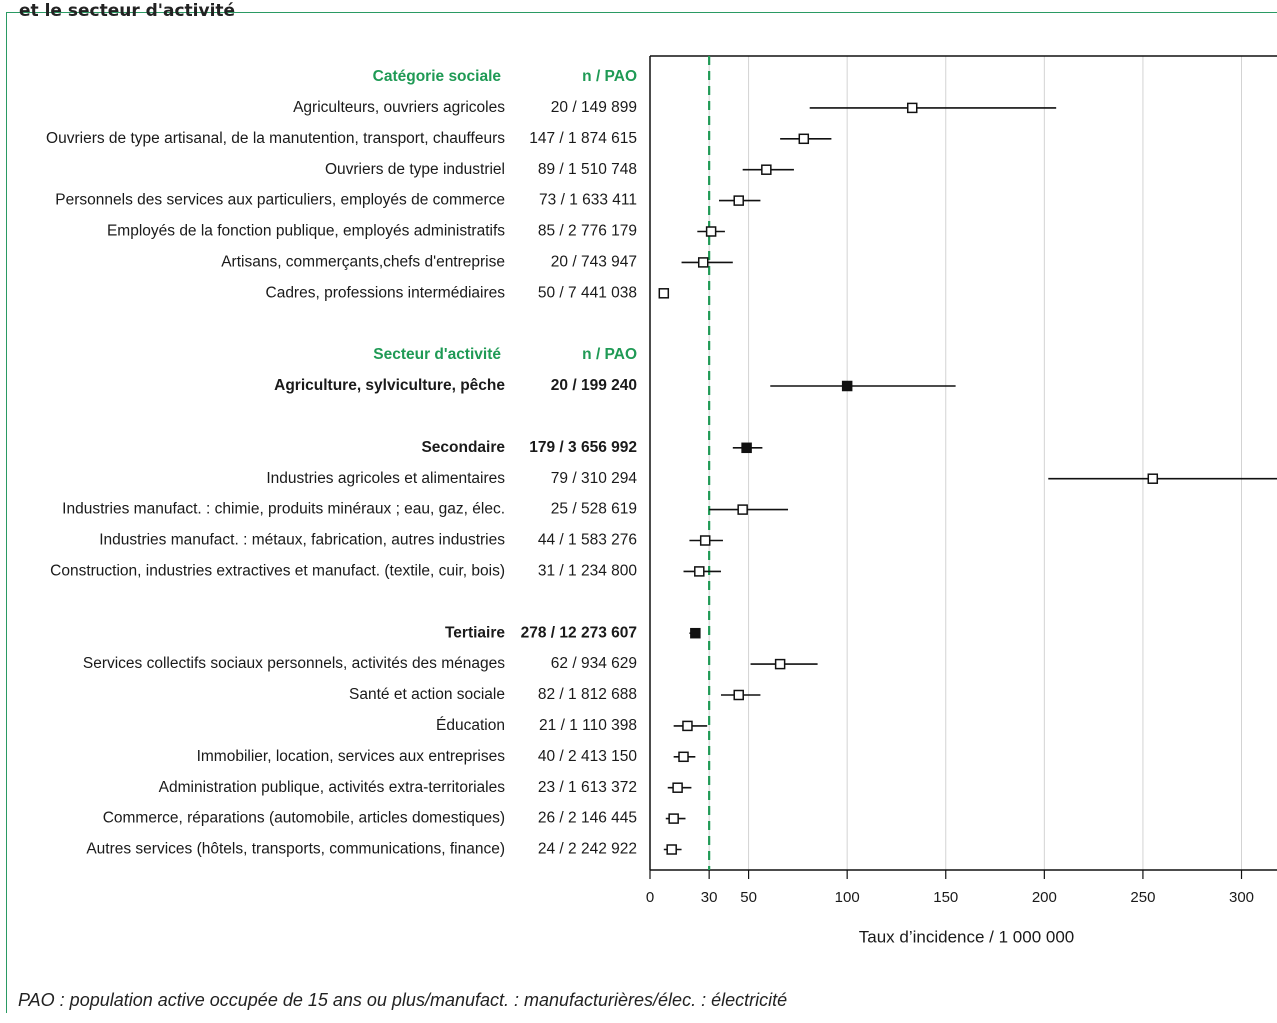 This screenshot has height=1023, width=1277. I want to click on x-tick-label: 250, so click(1142, 897).